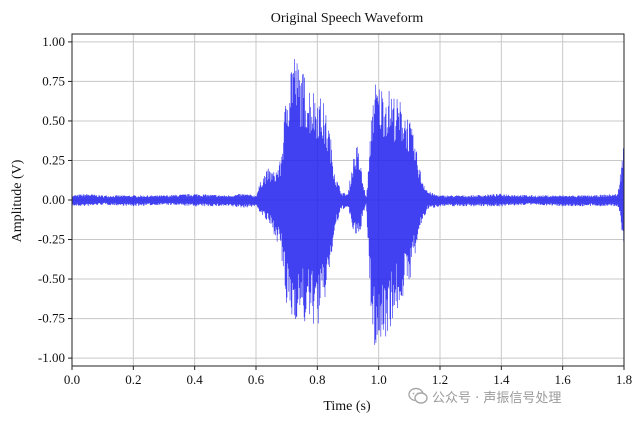  I want to click on y-tick-label: -0.50, so click(51, 278).